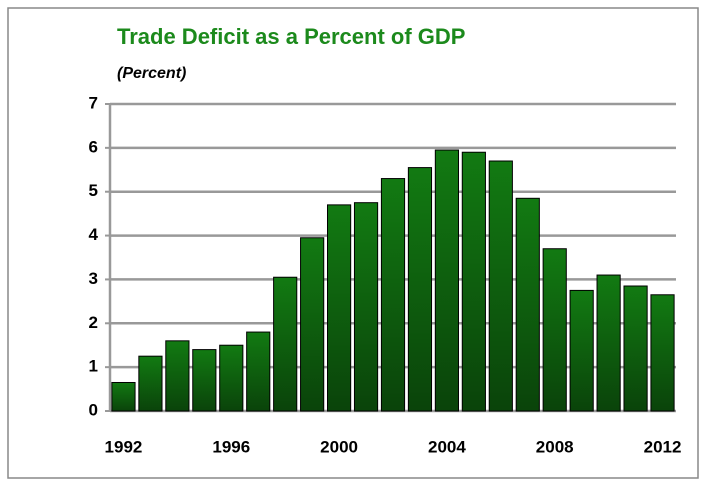 The width and height of the screenshot is (709, 488). I want to click on x-tick-label: 1996, so click(231, 446).